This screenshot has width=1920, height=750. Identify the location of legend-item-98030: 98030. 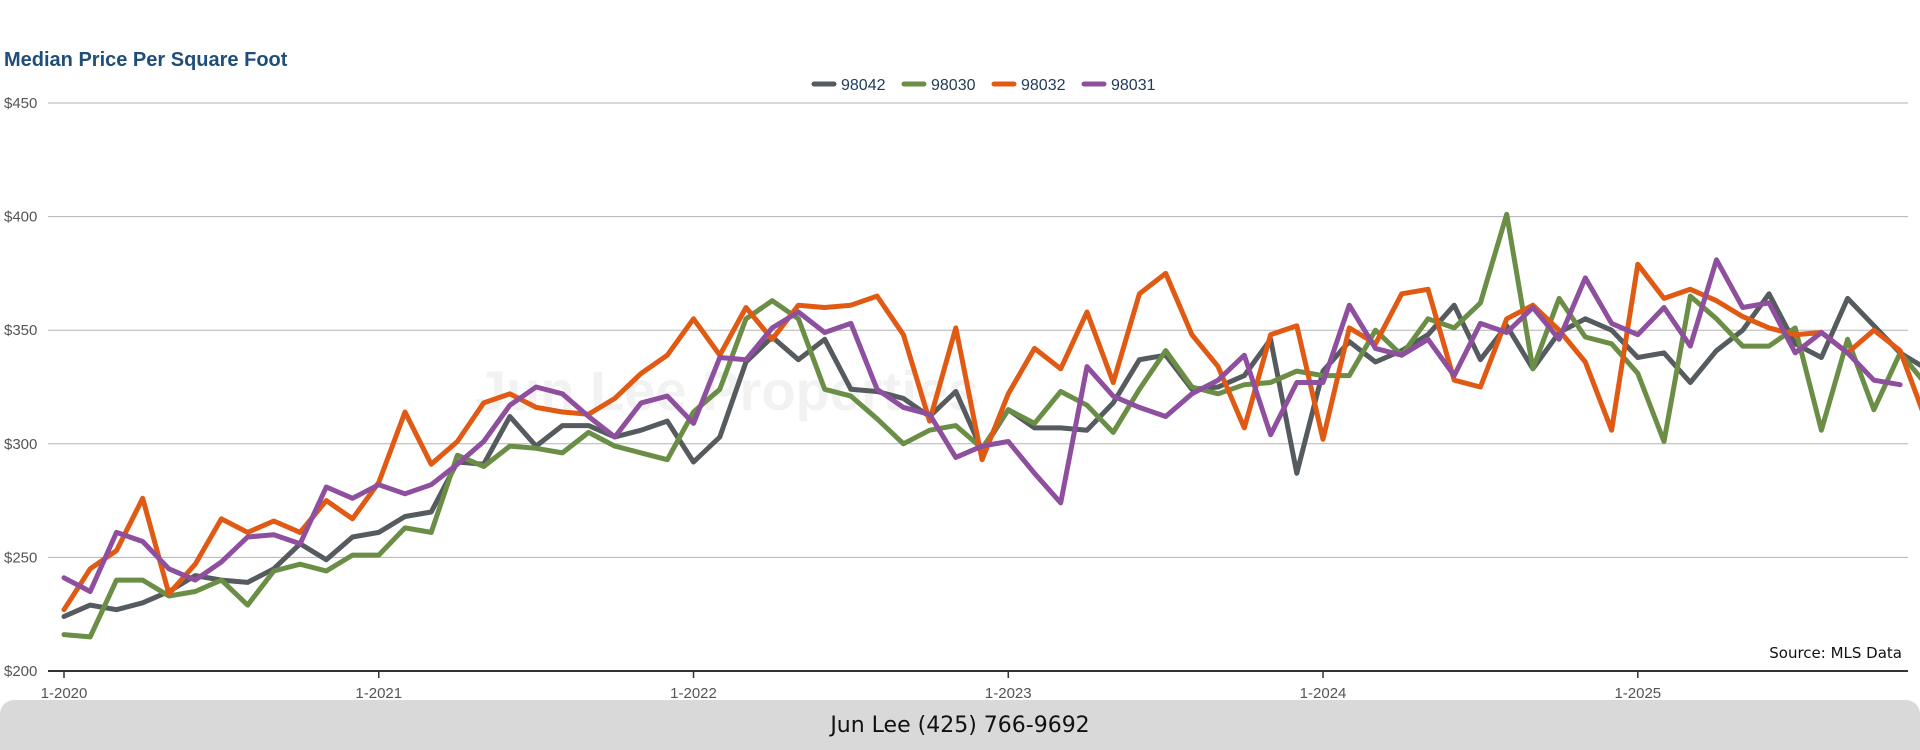
(938, 85).